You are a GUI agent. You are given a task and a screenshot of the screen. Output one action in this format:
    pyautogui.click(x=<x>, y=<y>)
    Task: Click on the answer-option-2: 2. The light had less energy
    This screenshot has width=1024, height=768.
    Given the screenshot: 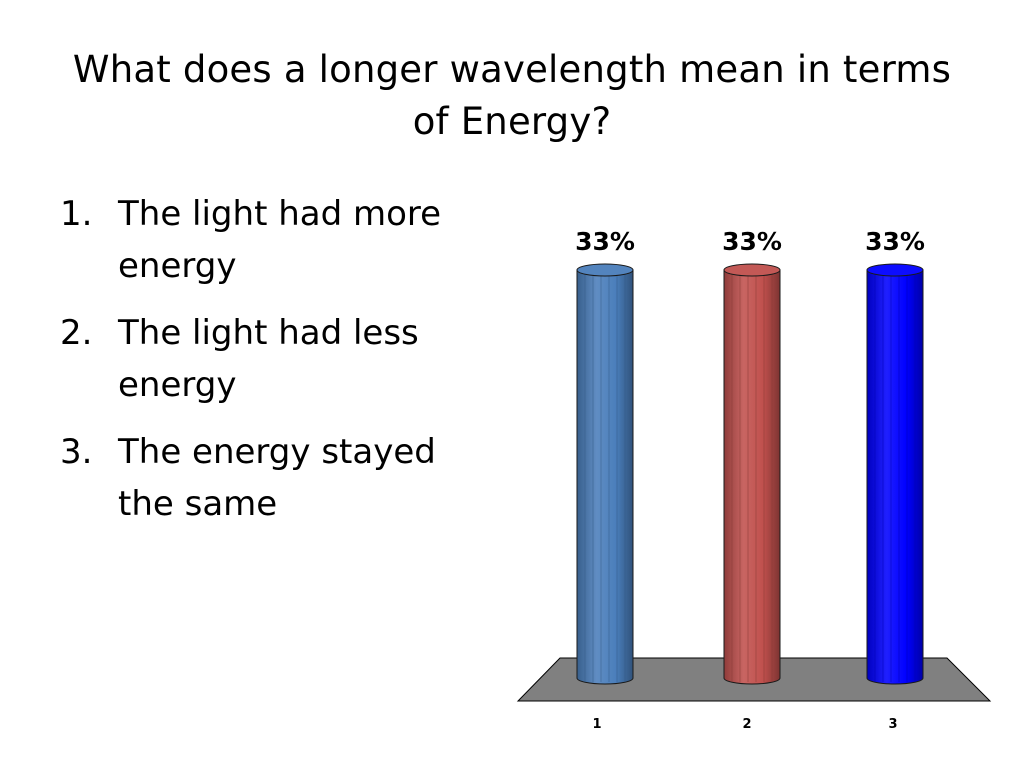 What is the action you would take?
    pyautogui.click(x=280, y=359)
    